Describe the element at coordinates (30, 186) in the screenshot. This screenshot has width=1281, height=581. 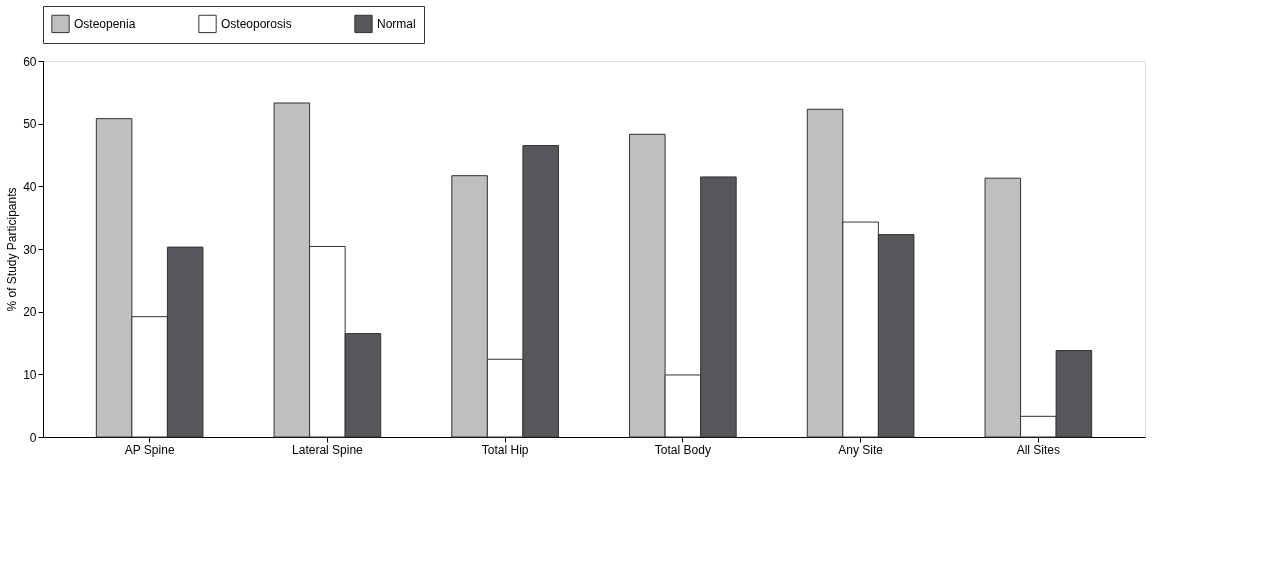
I see `y-tick-label: 40` at that location.